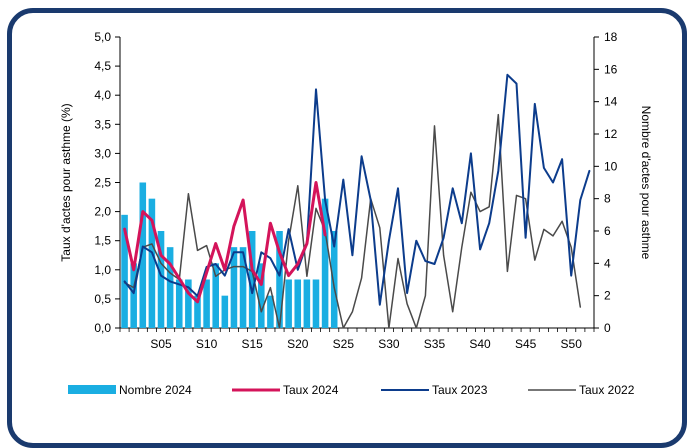 The width and height of the screenshot is (694, 448). What do you see at coordinates (607, 263) in the screenshot?
I see `right-axis-tick-label: 4` at bounding box center [607, 263].